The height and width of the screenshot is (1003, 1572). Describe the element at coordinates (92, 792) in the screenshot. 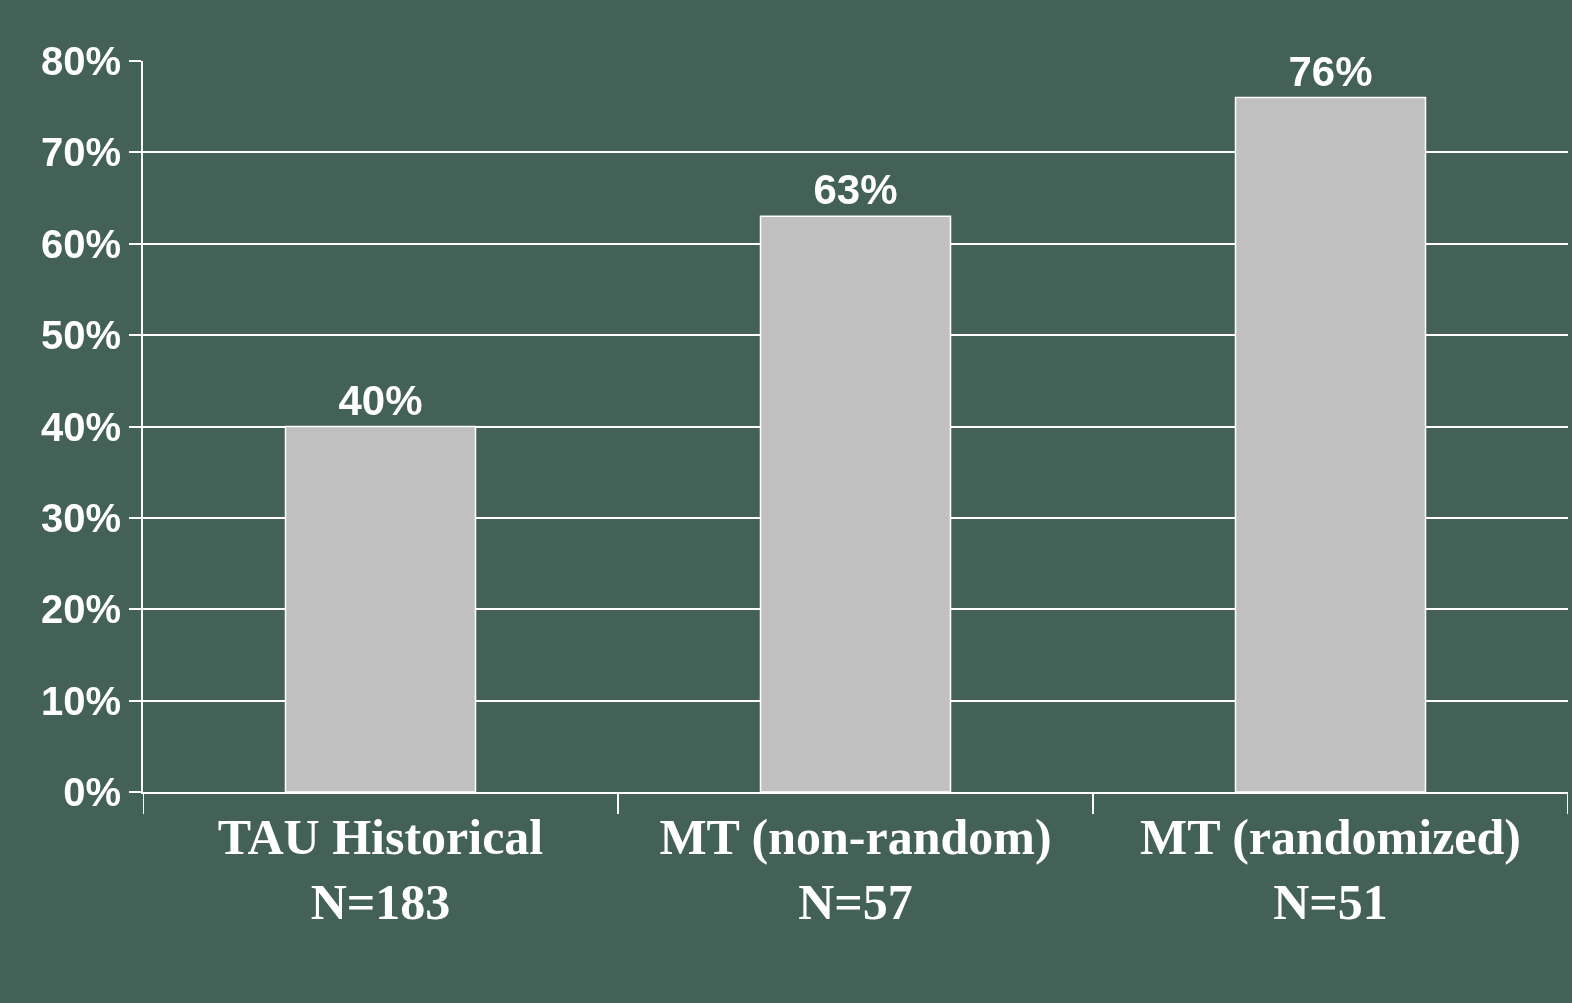

I see `y-tick-label: 0%` at that location.